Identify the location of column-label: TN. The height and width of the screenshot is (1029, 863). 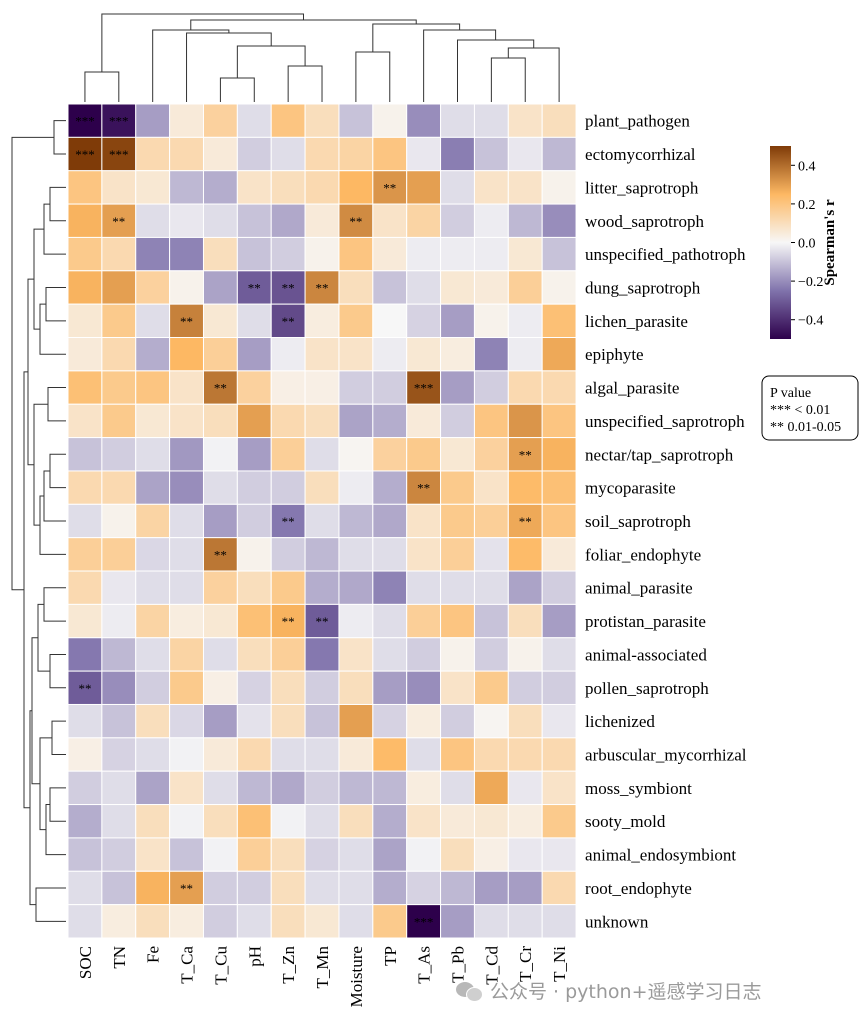
(119, 957).